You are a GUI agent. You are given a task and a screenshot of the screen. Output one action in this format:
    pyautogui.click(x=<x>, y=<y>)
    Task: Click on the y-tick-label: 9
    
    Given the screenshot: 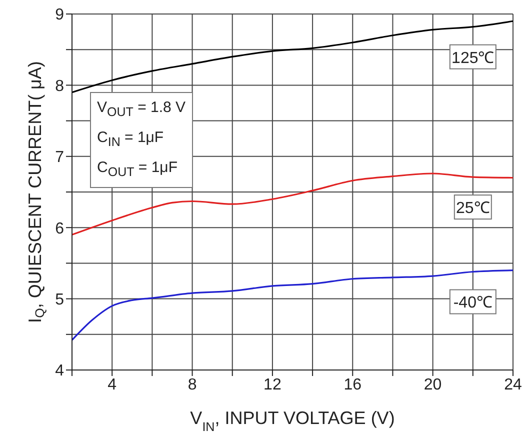 What is the action you would take?
    pyautogui.click(x=59, y=15)
    